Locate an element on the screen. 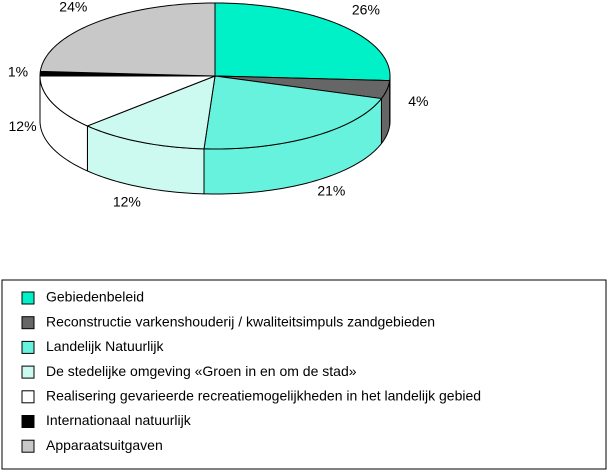  data-label: 24% is located at coordinates (73, 7).